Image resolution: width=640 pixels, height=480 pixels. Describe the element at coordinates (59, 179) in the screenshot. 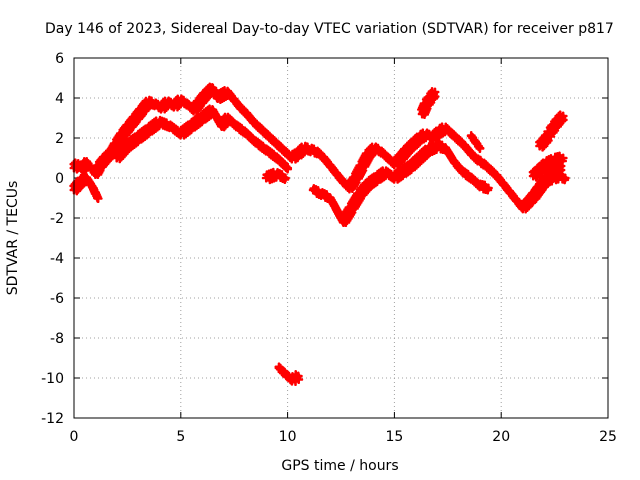

I see `y-tick-label: 0` at that location.